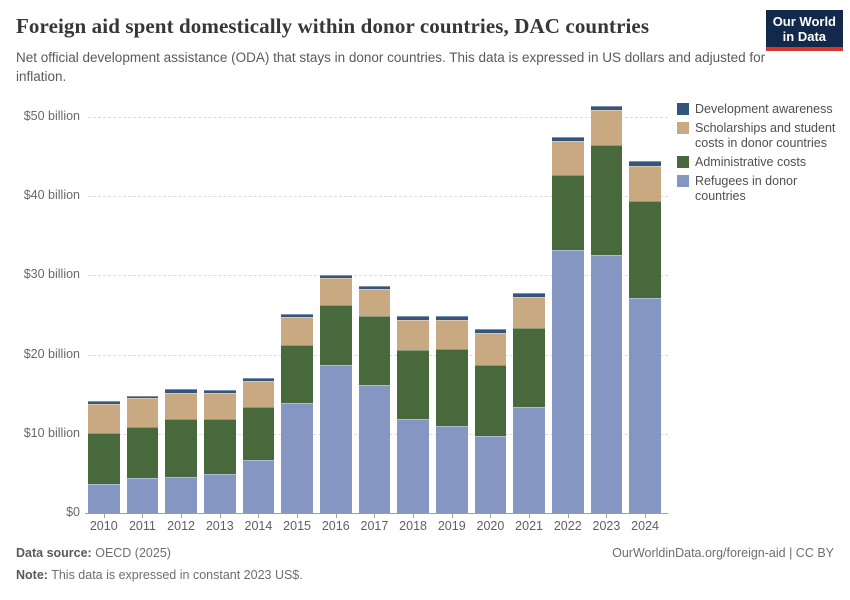  I want to click on y-axis-label: $0, so click(73, 512).